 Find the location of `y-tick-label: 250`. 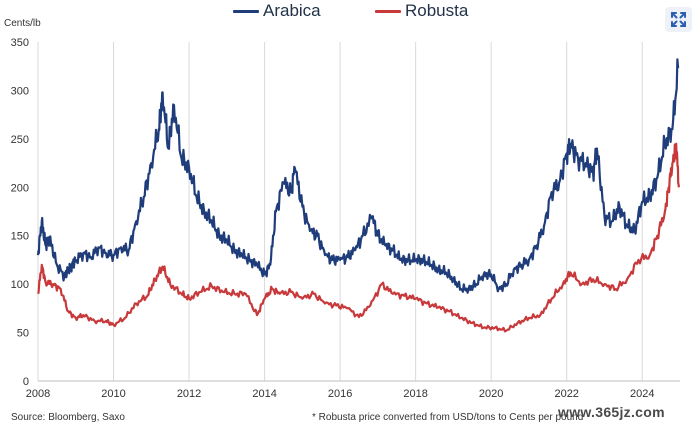

y-tick-label: 250 is located at coordinates (20, 140).